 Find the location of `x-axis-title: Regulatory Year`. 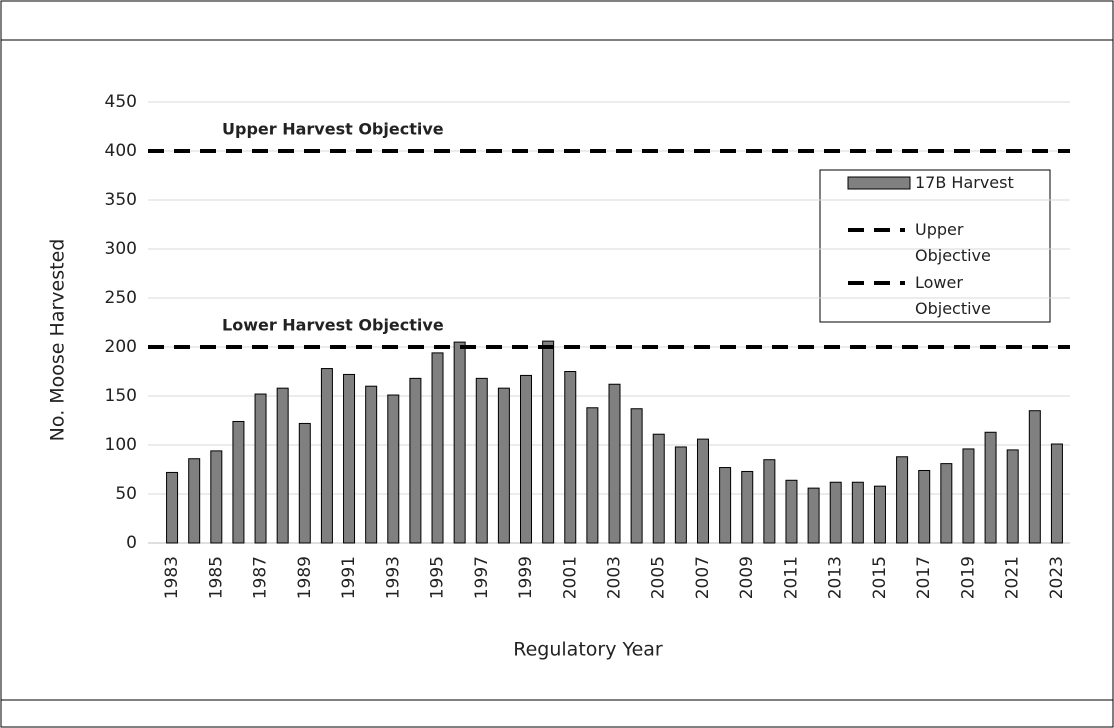

x-axis-title: Regulatory Year is located at coordinates (588, 650).